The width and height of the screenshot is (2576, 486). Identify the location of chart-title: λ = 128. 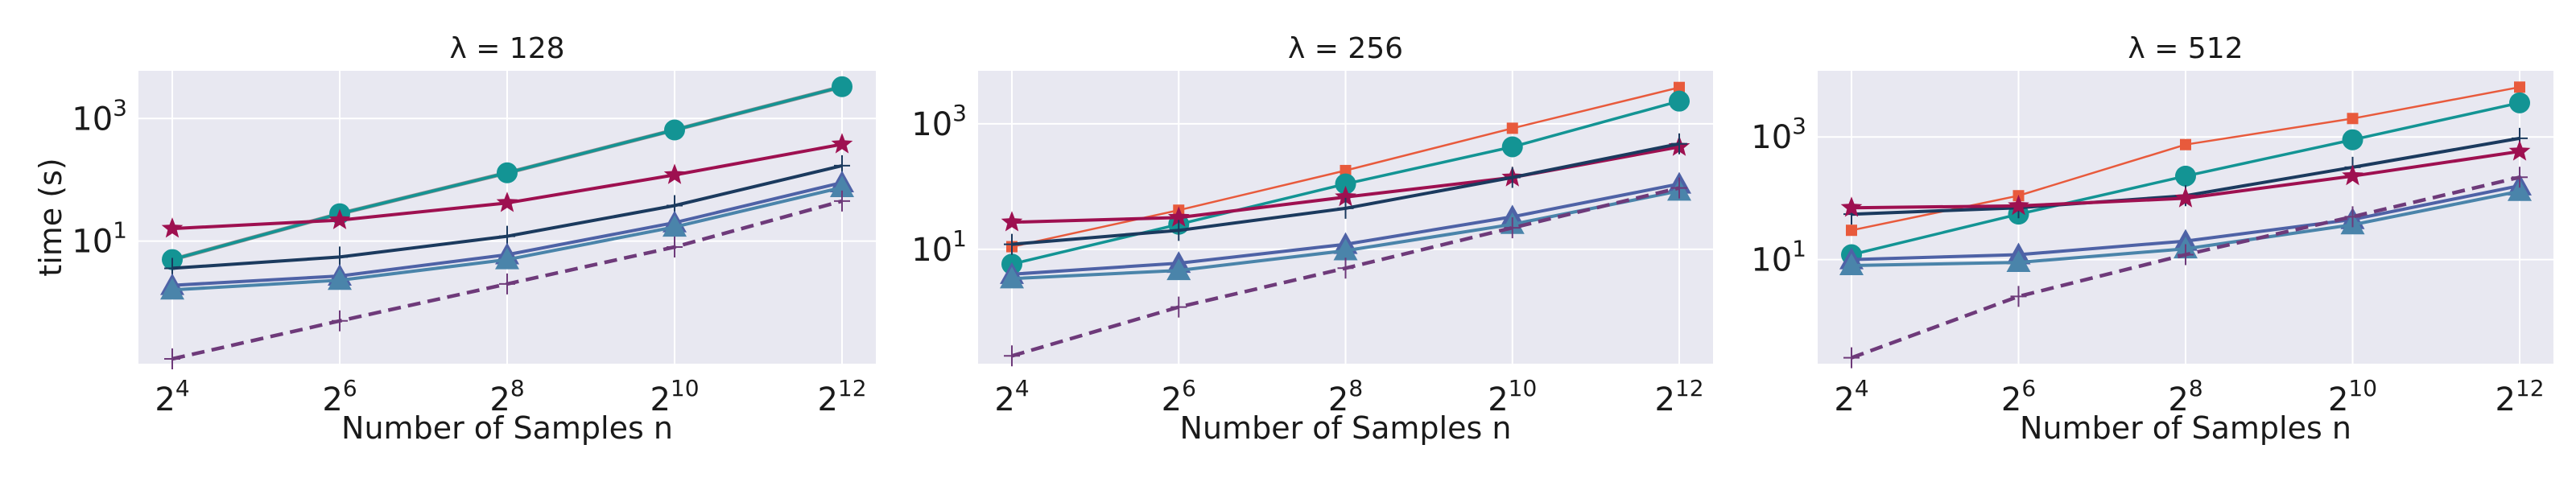
(506, 48).